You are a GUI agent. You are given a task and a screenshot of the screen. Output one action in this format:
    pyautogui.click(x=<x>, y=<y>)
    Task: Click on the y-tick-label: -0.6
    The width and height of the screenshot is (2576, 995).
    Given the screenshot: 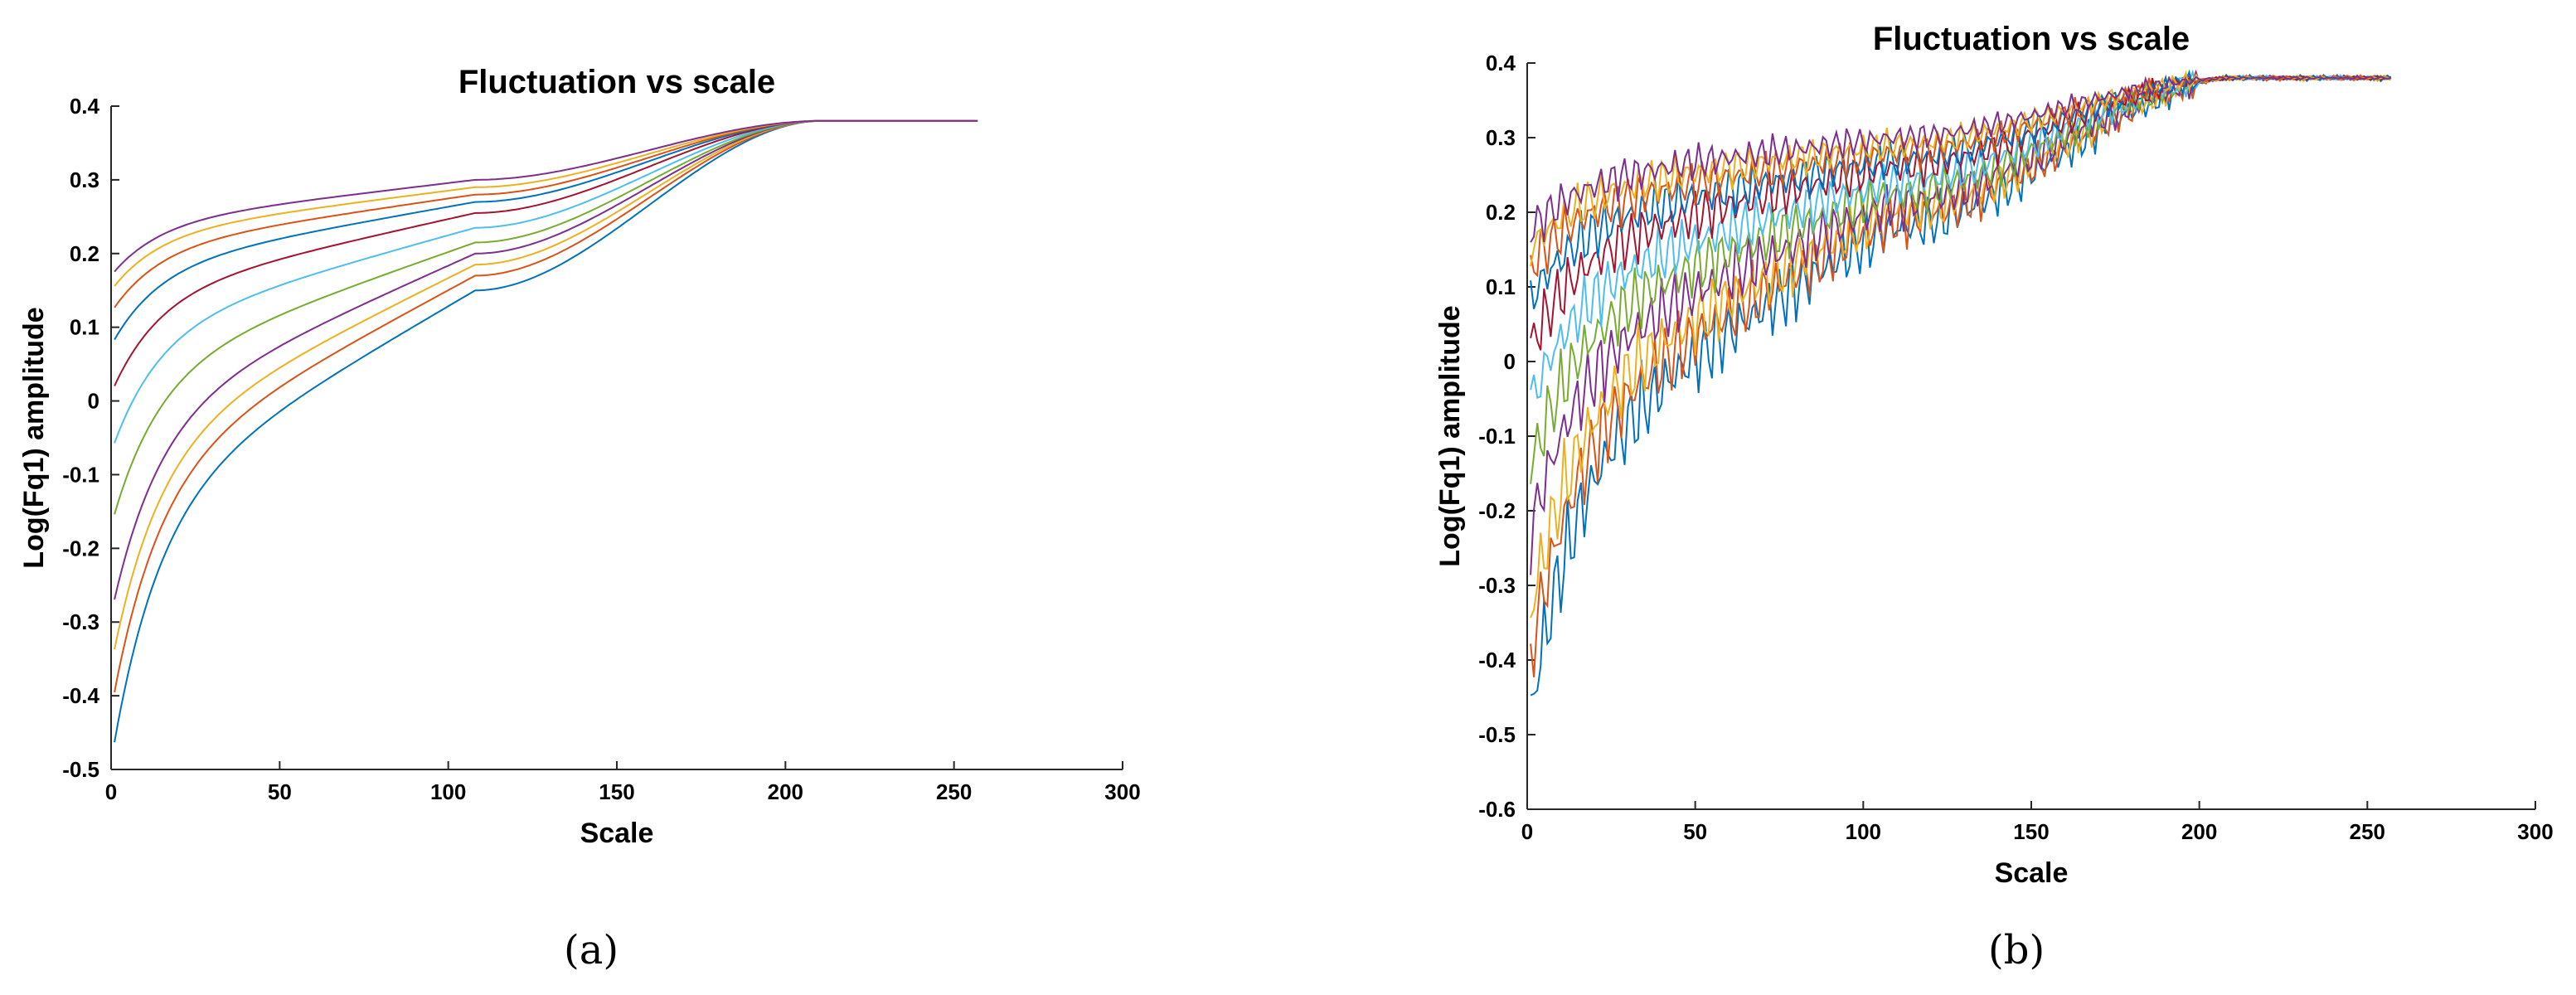 What is the action you would take?
    pyautogui.click(x=1497, y=809)
    